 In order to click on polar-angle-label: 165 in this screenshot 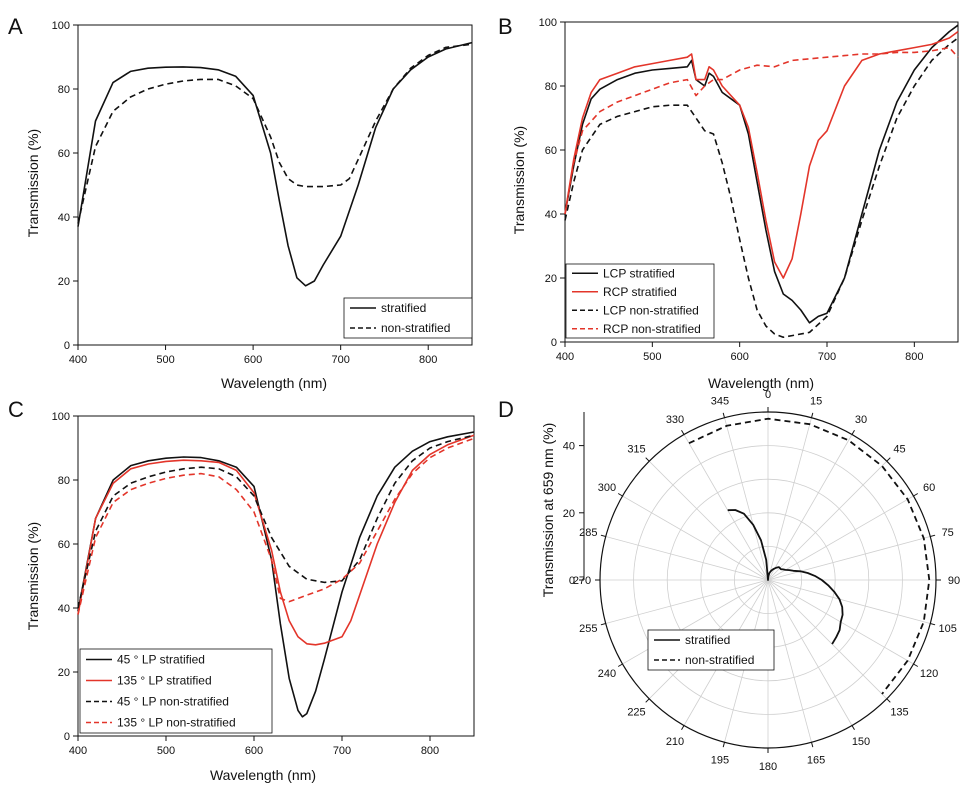, I will do `click(816, 761)`.